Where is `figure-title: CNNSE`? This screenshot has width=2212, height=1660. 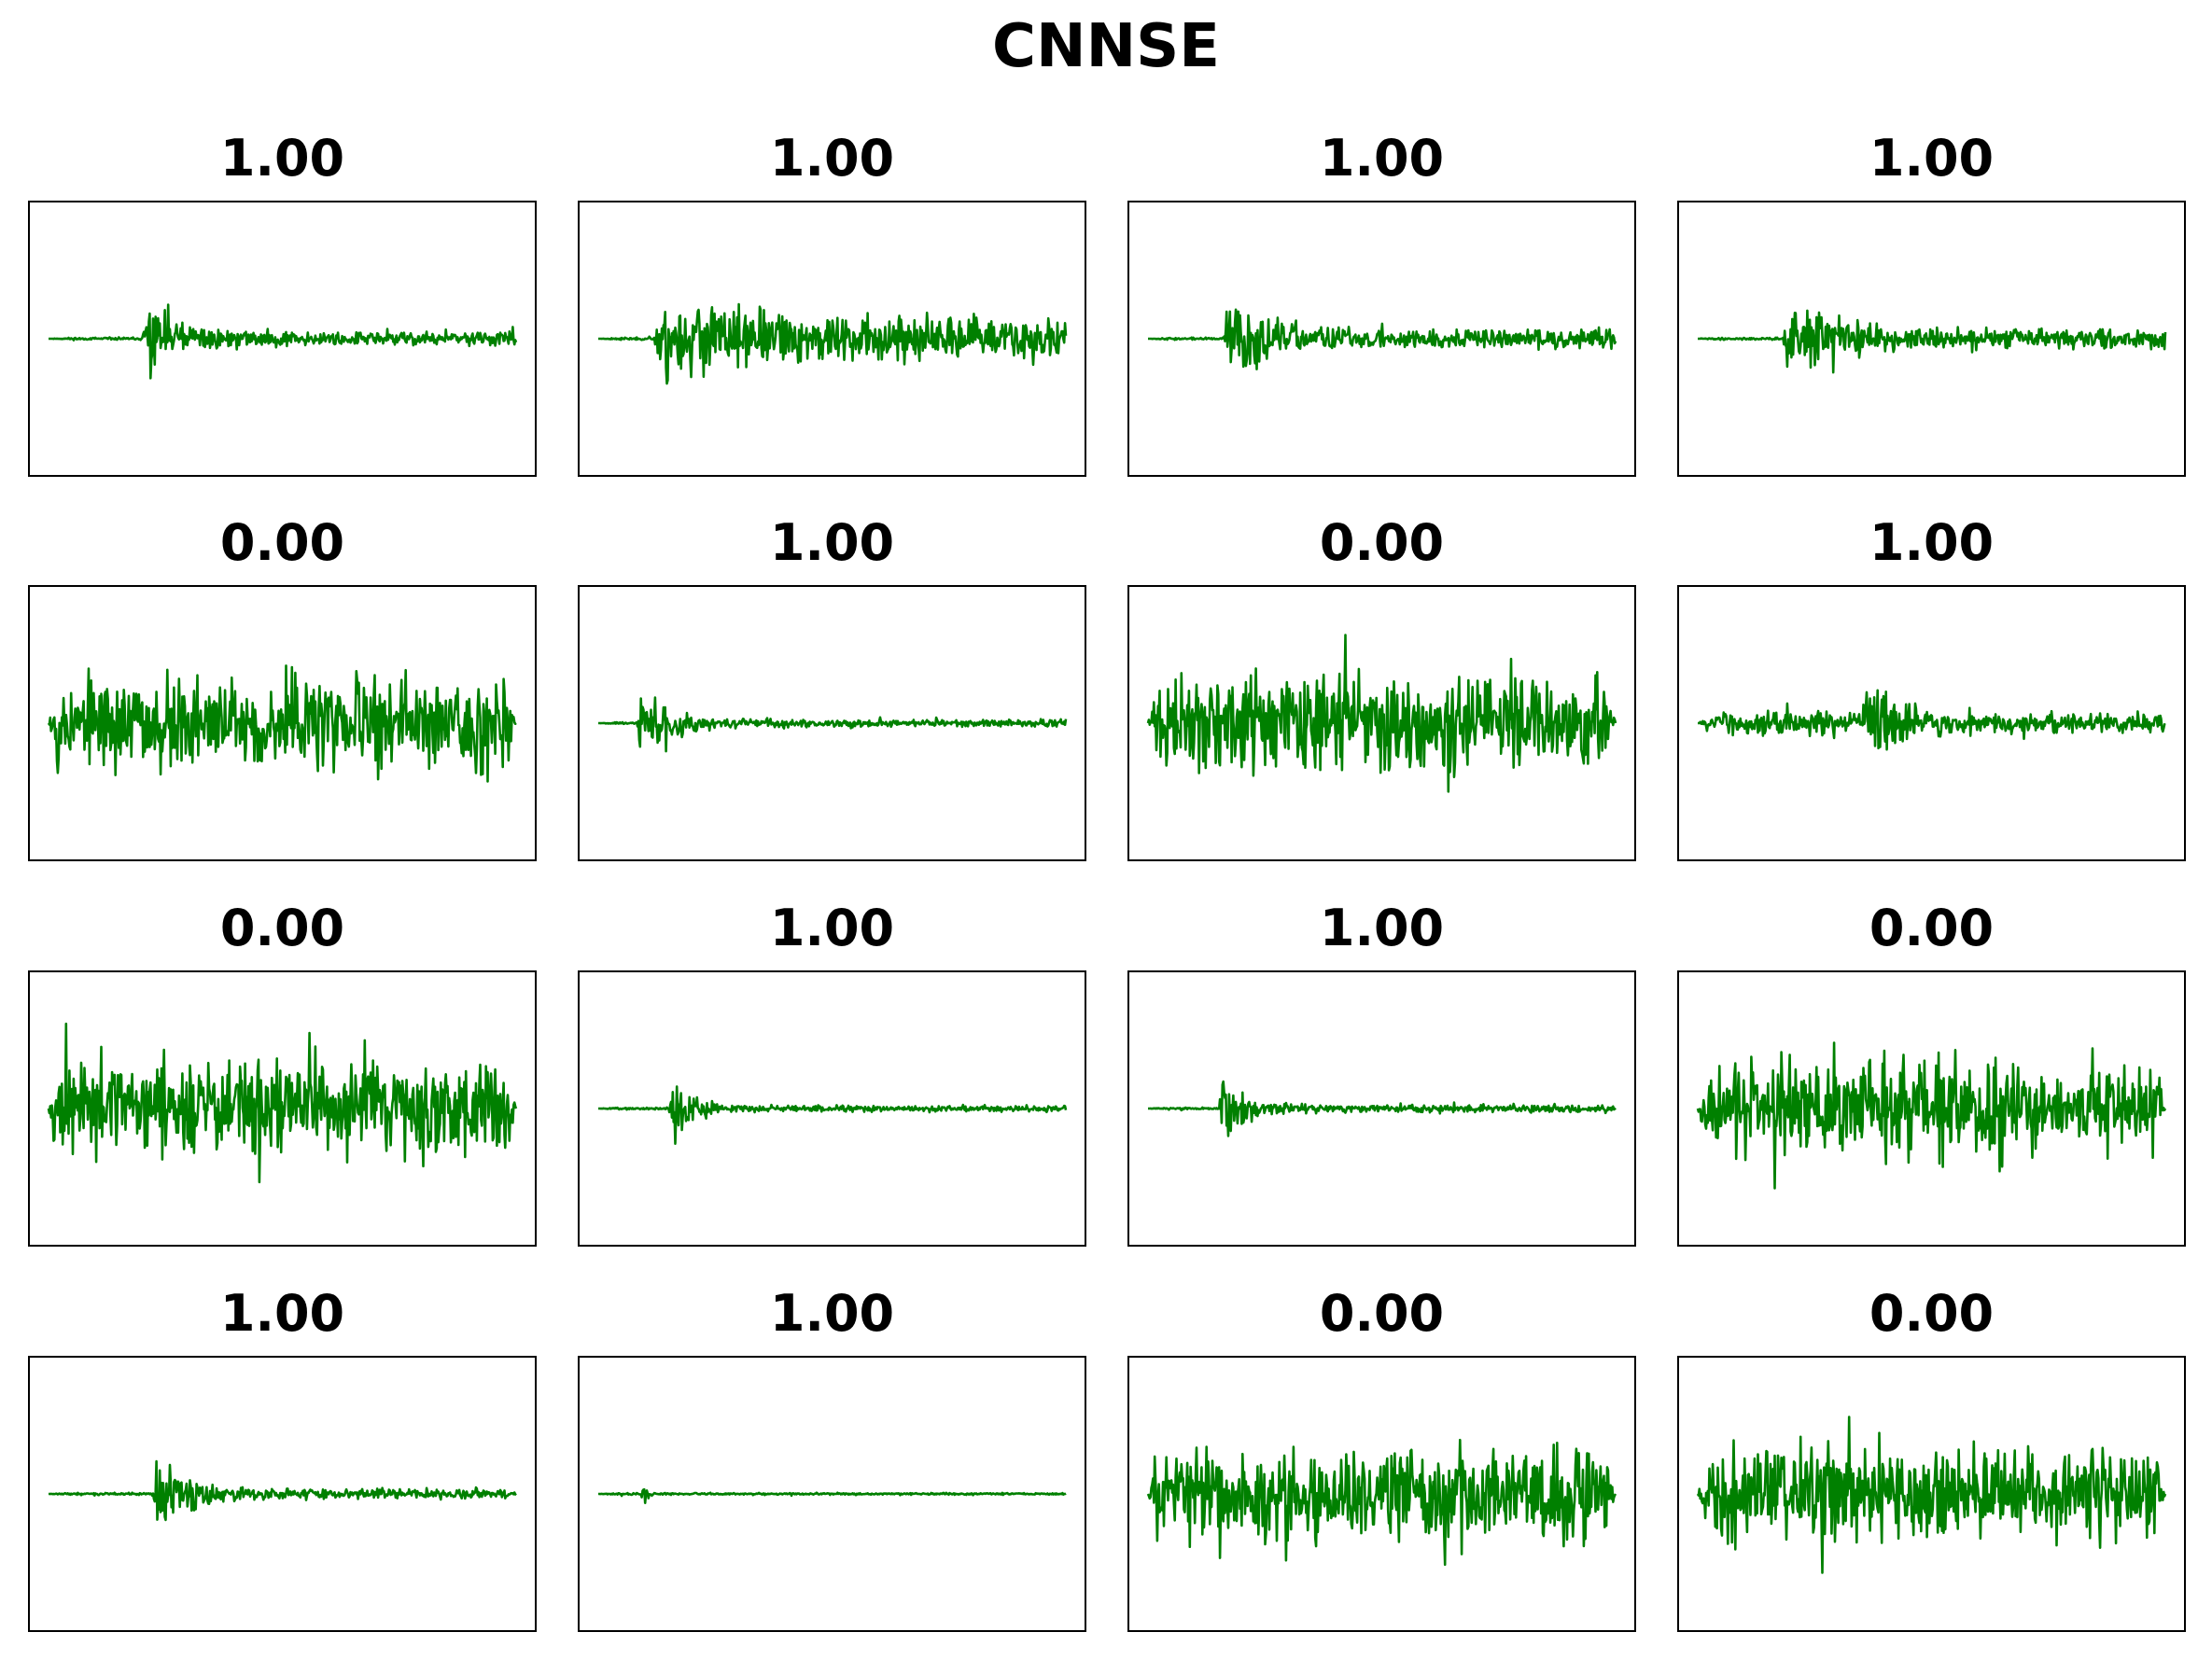
figure-title: CNNSE is located at coordinates (1106, 46).